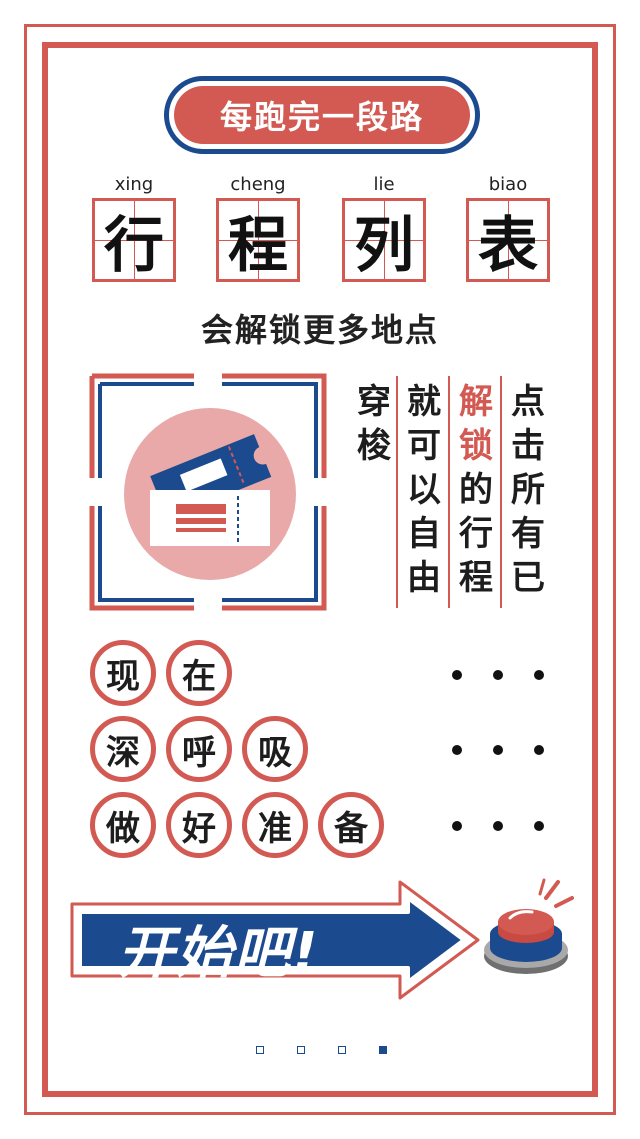  I want to click on vertical-char: 所, so click(528, 490).